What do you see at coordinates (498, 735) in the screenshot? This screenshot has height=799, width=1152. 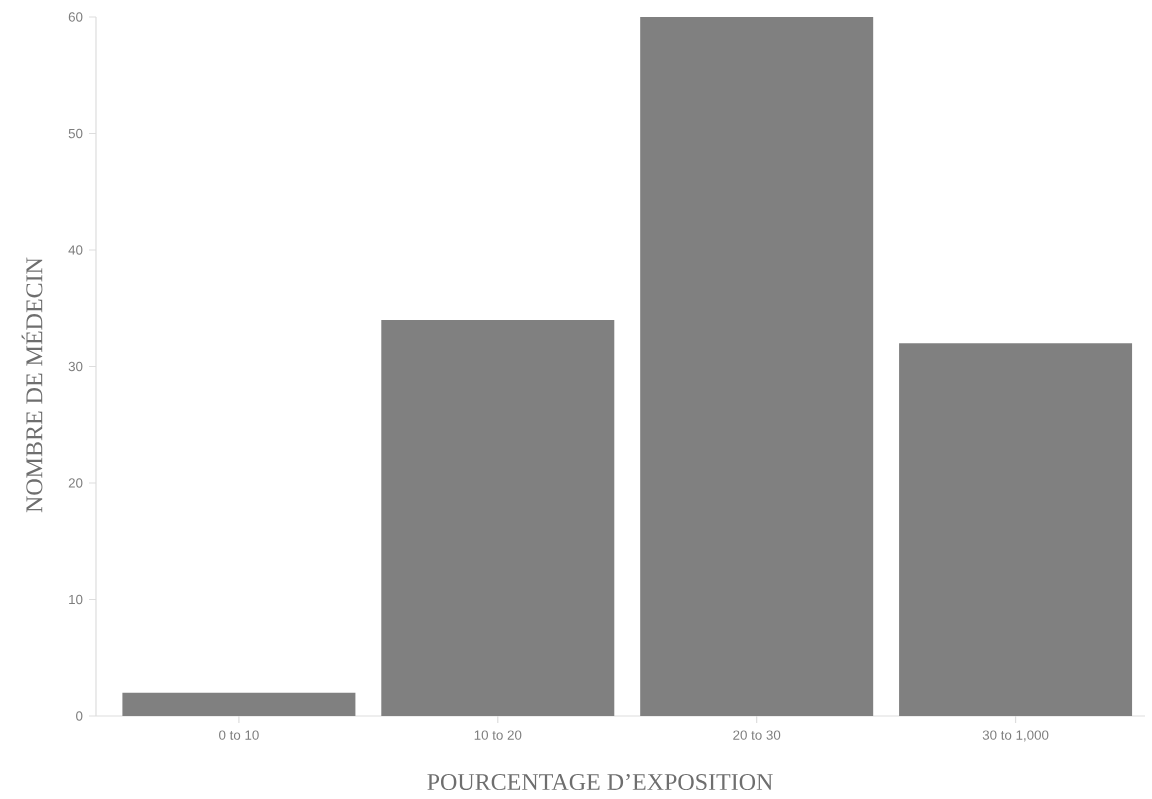 I see `x-tick-label: 10 to 20` at bounding box center [498, 735].